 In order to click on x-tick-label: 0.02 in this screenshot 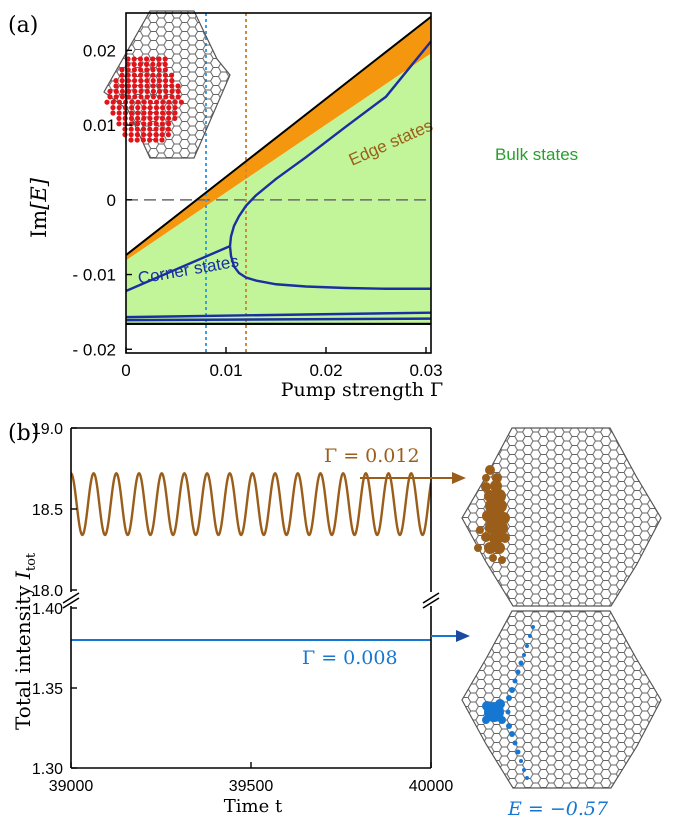, I will do `click(325, 370)`.